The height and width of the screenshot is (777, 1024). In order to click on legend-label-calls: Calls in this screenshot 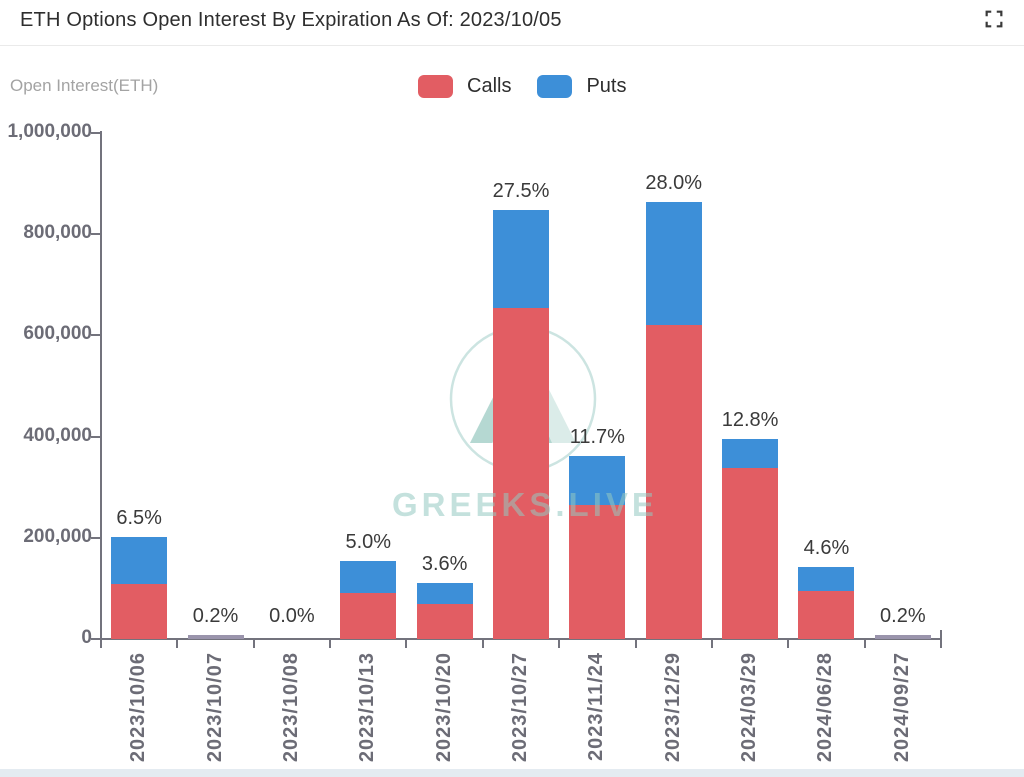, I will do `click(489, 86)`.